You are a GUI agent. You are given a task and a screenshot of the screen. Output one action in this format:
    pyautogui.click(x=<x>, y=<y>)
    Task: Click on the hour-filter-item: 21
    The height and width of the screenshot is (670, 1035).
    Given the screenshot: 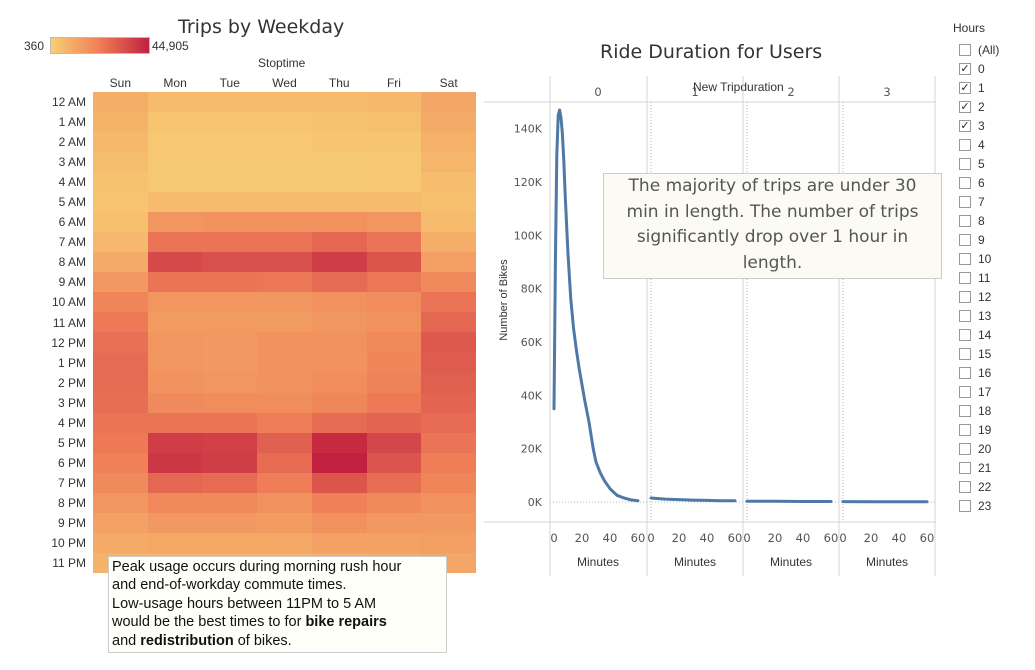 What is the action you would take?
    pyautogui.click(x=994, y=467)
    